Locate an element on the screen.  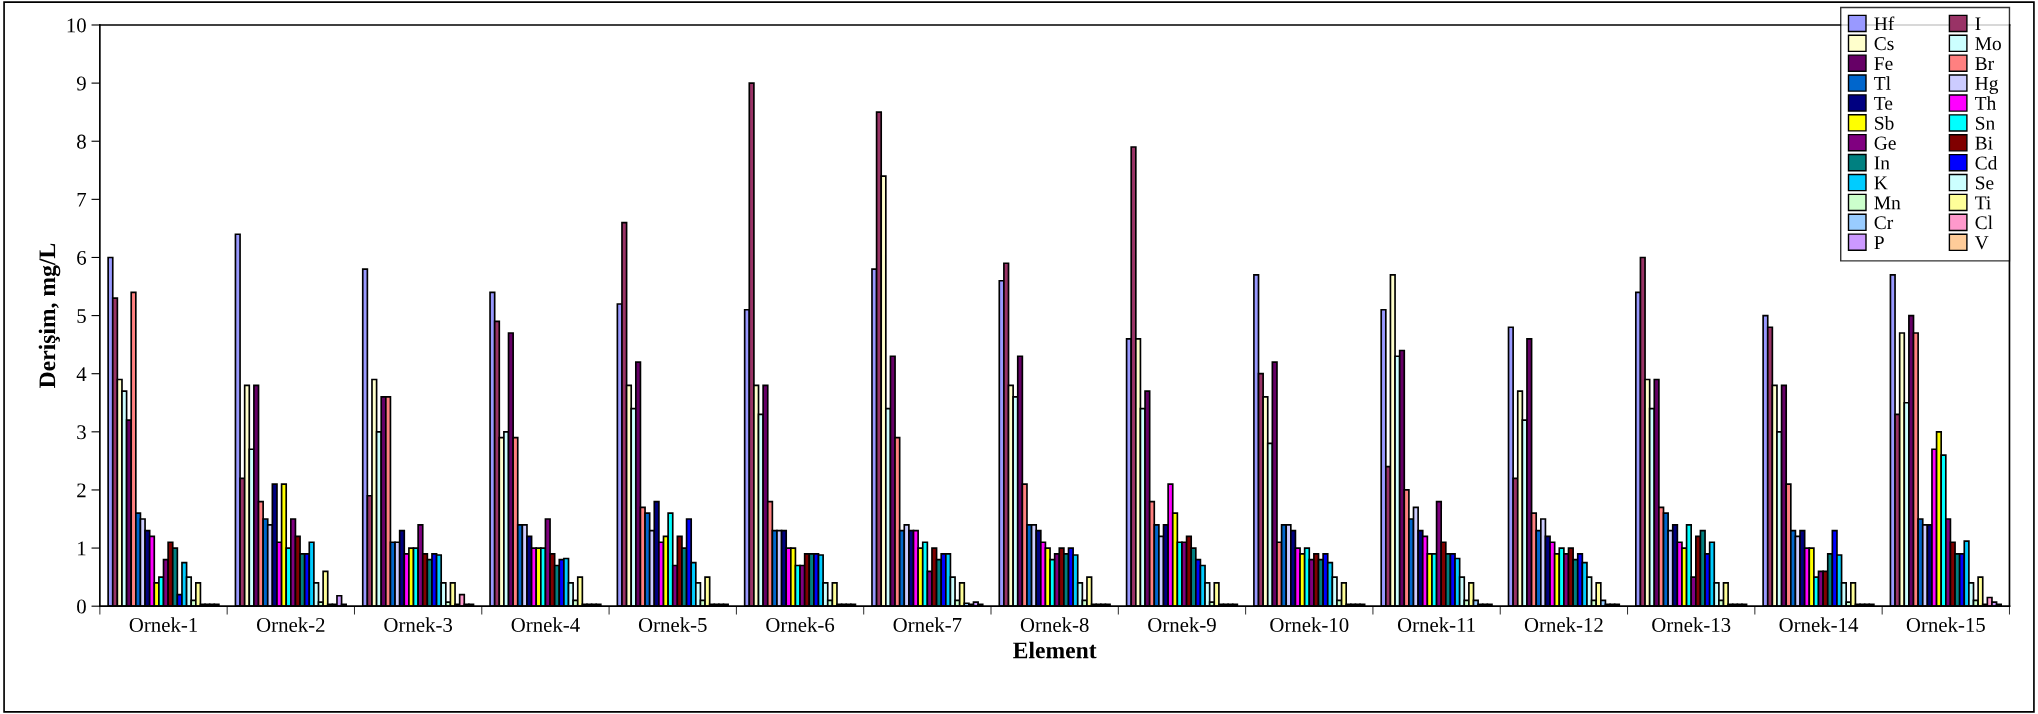
y-tick-label: 1 is located at coordinates (82, 548).